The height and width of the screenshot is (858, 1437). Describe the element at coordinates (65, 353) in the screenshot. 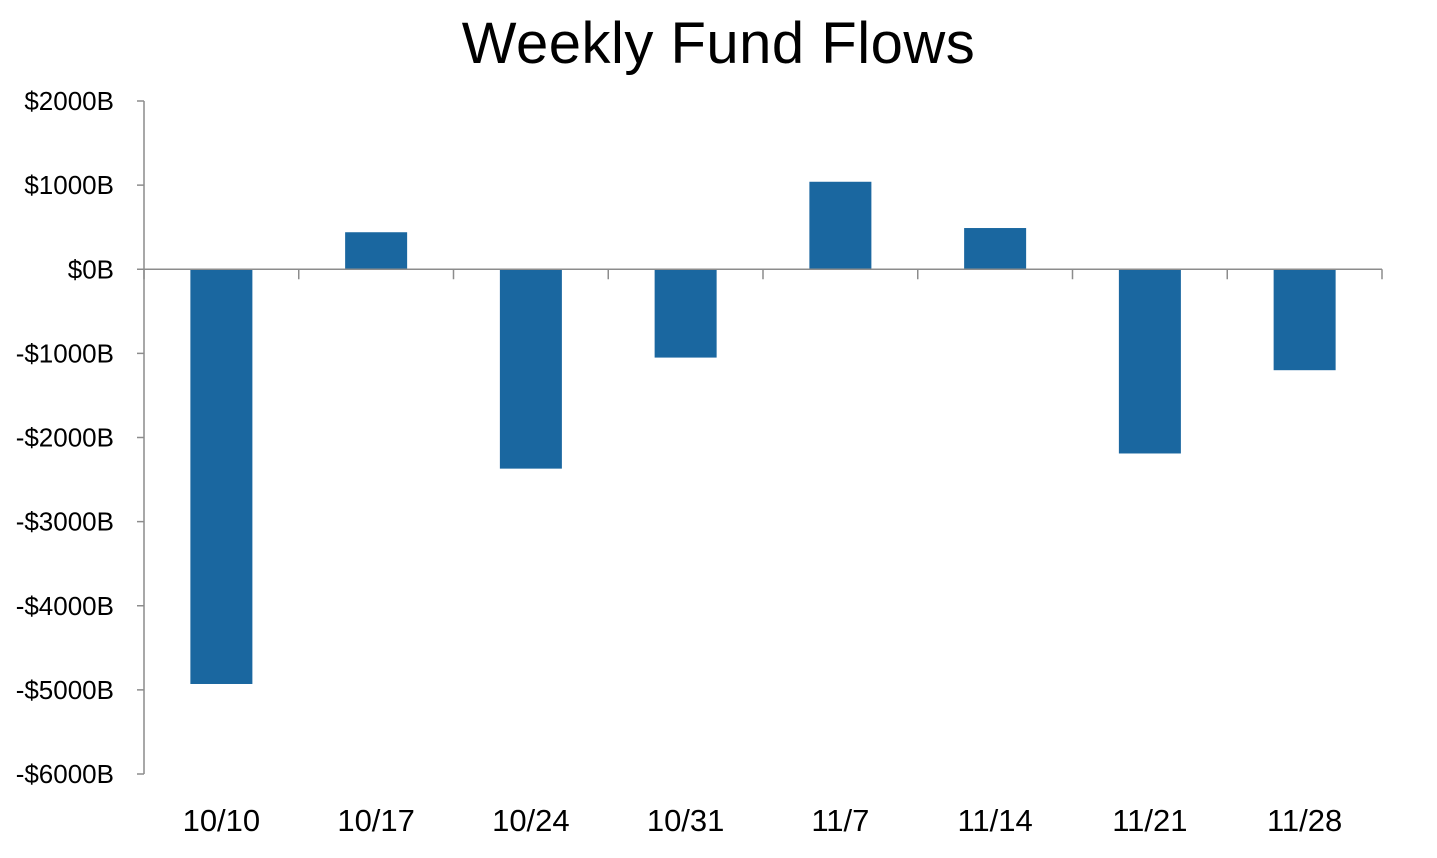

I see `y-tick-label: -$1000B` at that location.